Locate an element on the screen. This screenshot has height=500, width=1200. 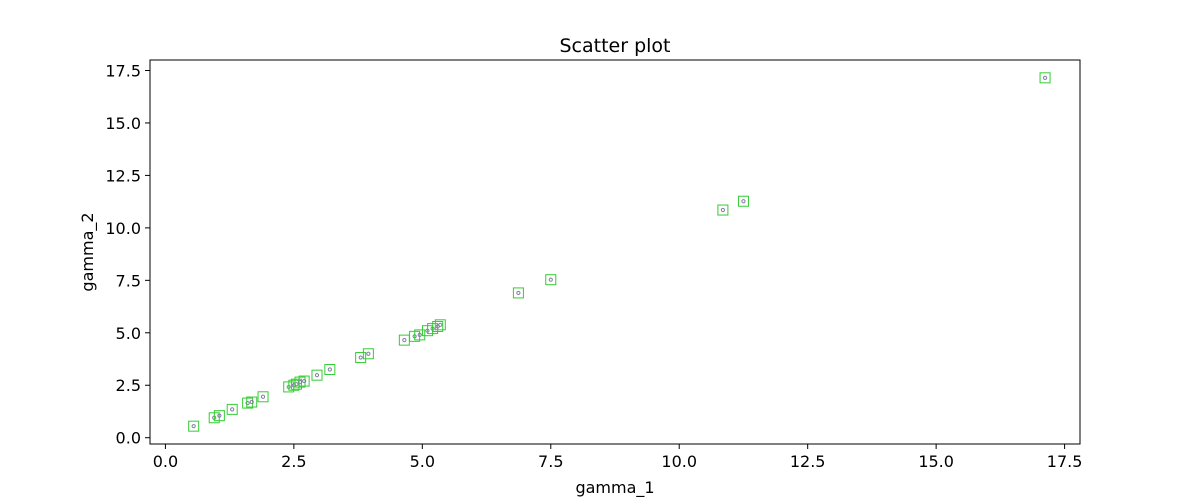
y-axis-title: gamma_2 is located at coordinates (88, 251).